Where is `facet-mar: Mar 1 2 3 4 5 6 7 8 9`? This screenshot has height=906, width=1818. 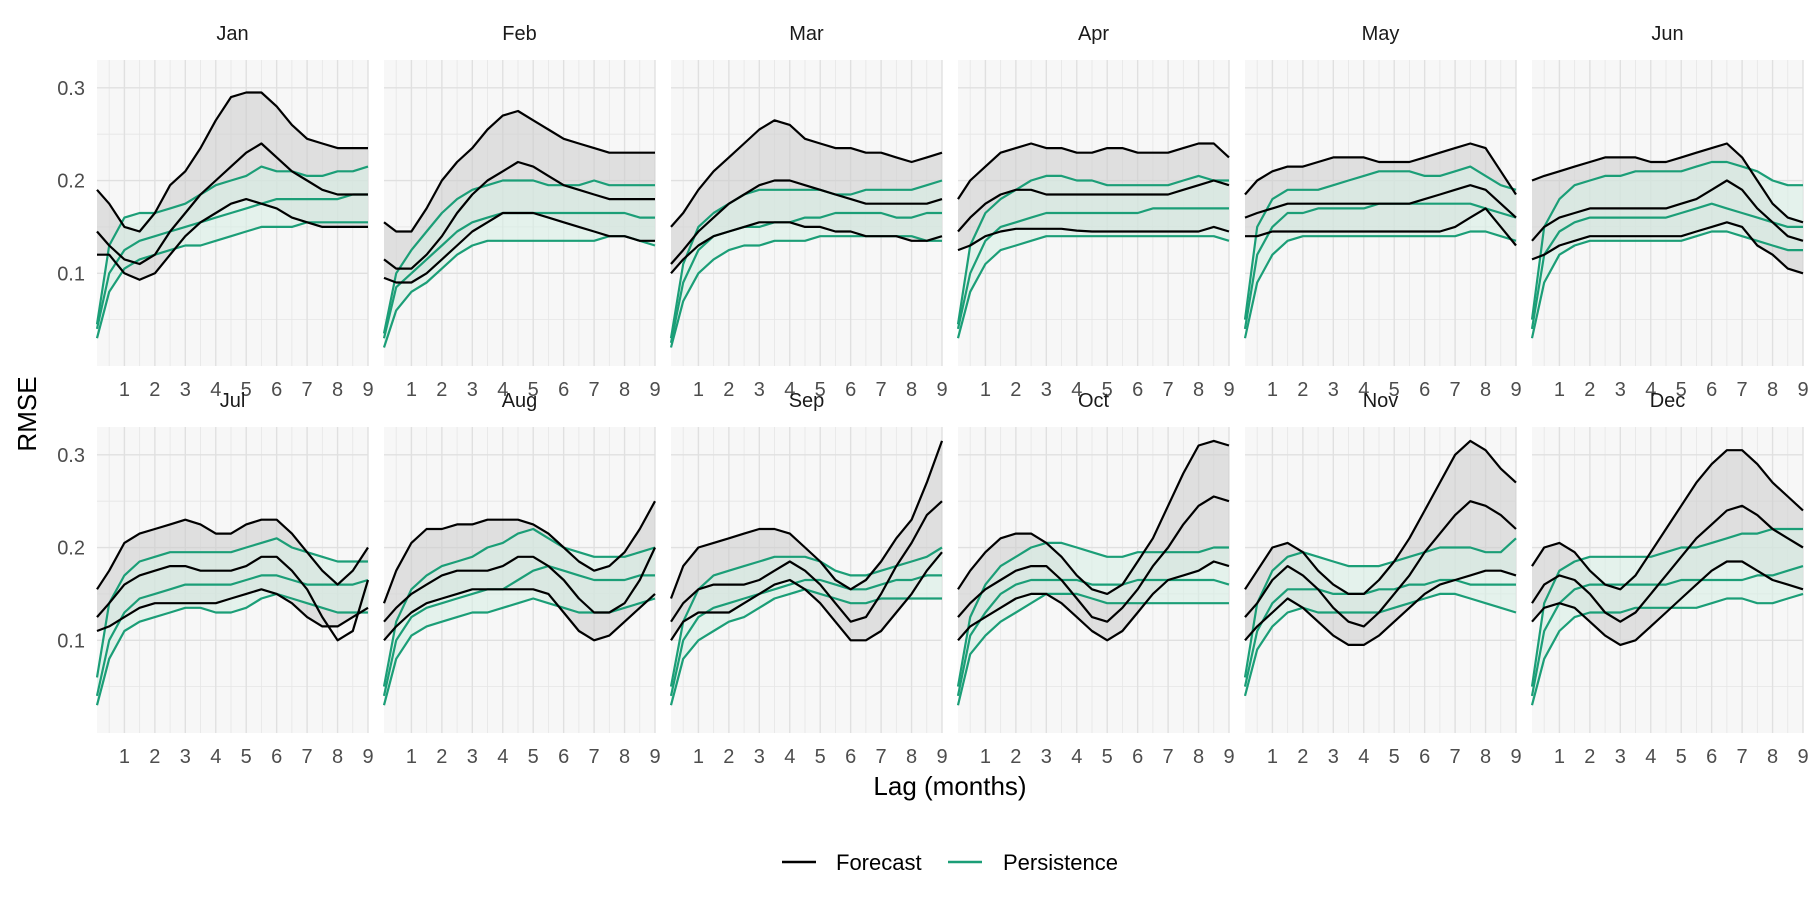 facet-mar: Mar 1 2 3 4 5 6 7 8 9 is located at coordinates (808, 212).